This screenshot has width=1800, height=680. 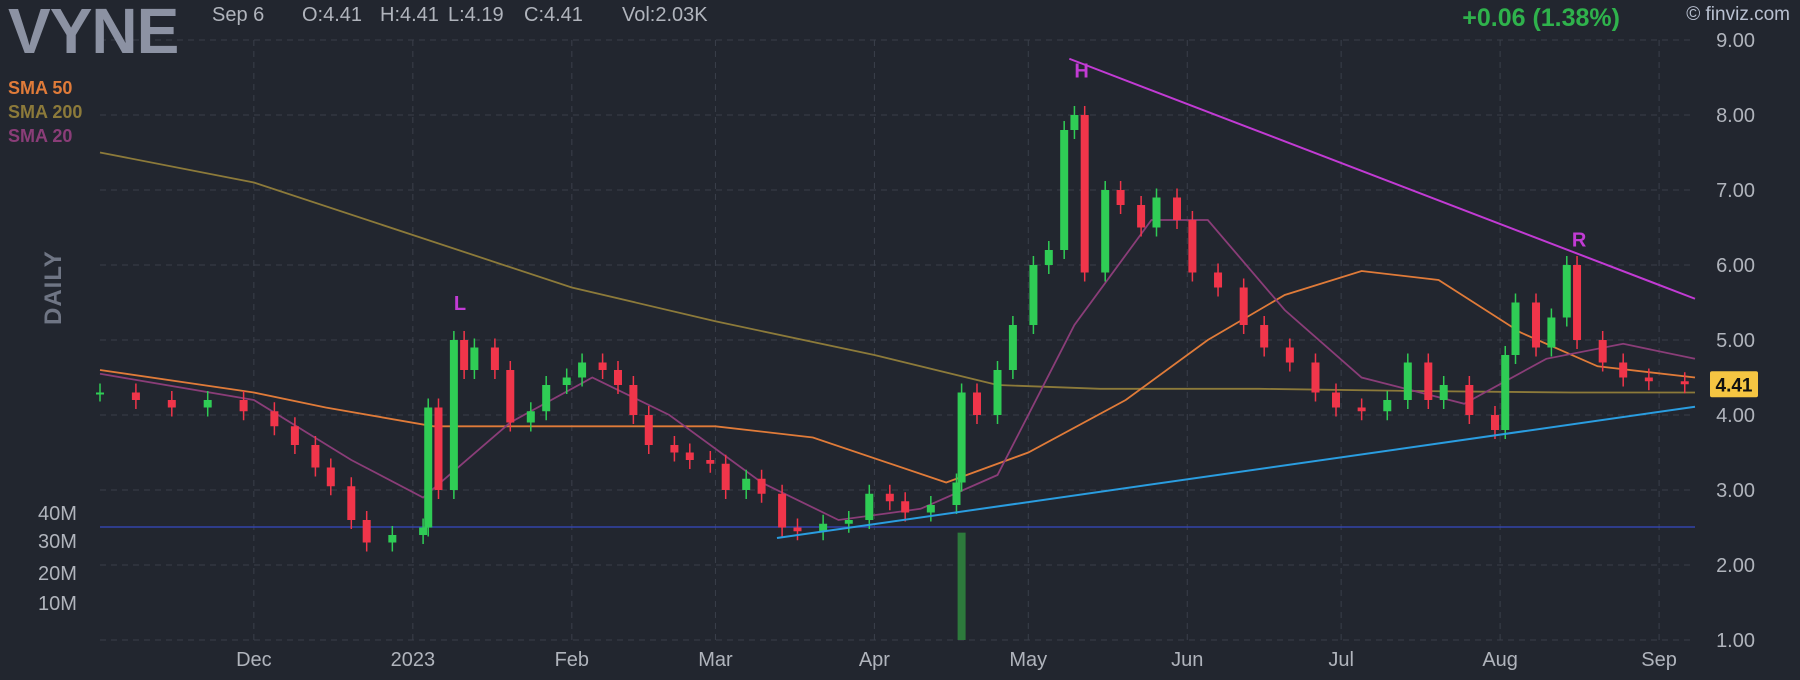 What do you see at coordinates (93, 33) in the screenshot?
I see `ticker-symbol: VYNE` at bounding box center [93, 33].